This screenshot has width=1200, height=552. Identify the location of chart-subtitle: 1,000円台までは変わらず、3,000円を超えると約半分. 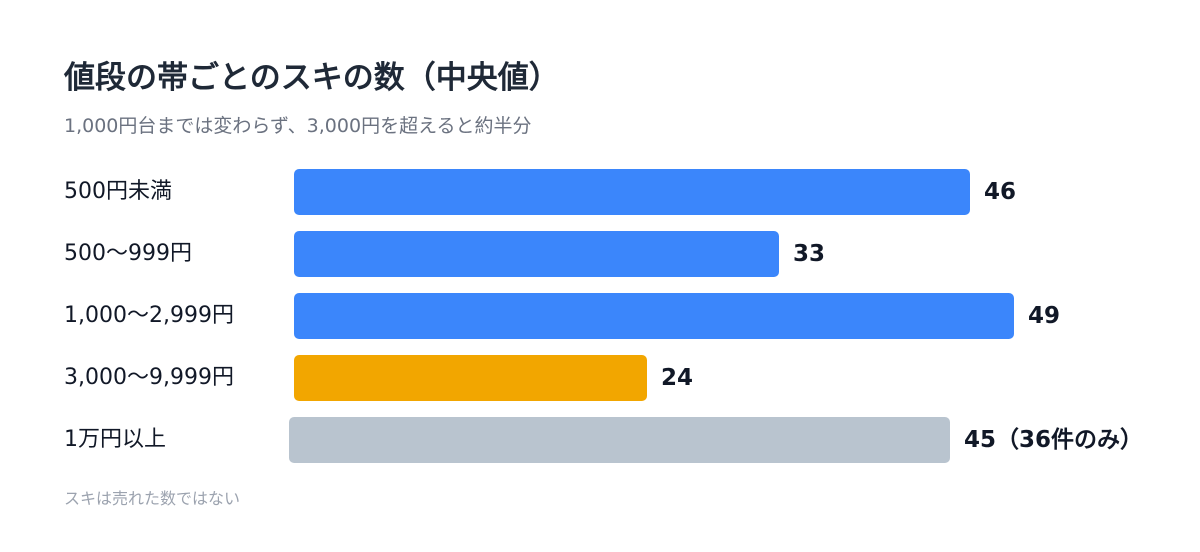
(298, 126).